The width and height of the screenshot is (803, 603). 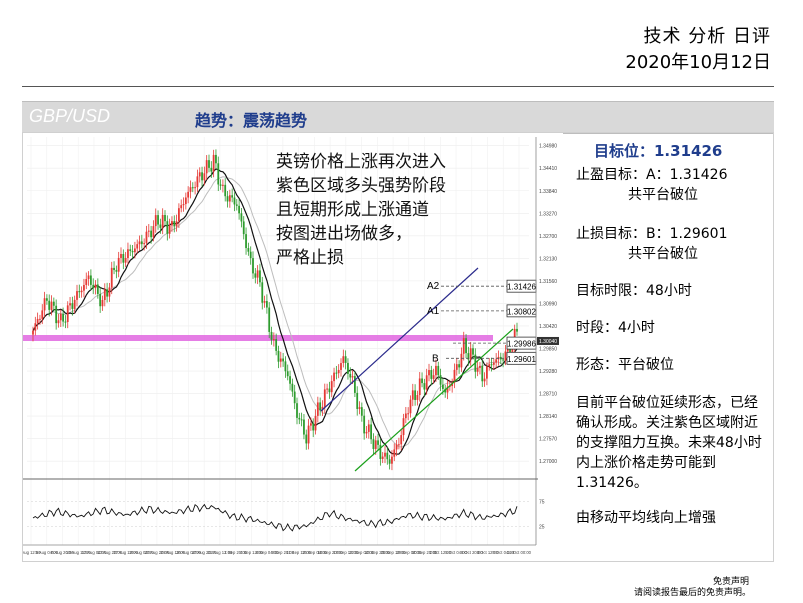 What do you see at coordinates (409, 552) in the screenshot?
I see `x-tick-label: 29 Sep 04:00` at bounding box center [409, 552].